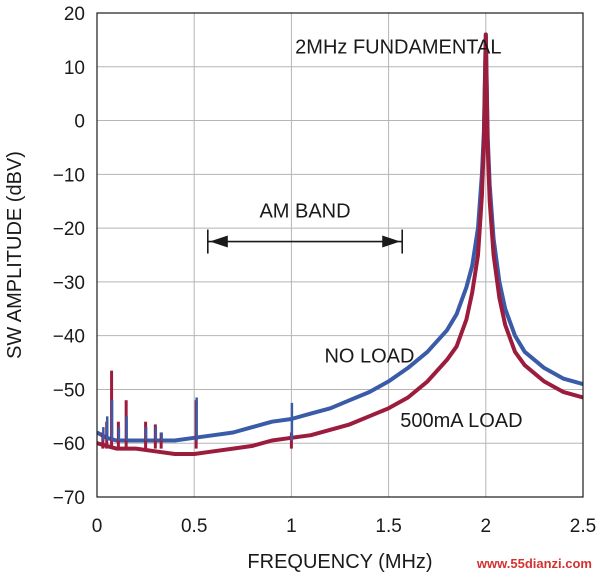 The height and width of the screenshot is (575, 600). What do you see at coordinates (344, 526) in the screenshot?
I see `x-tick-labels: 0 0.5 1 1.5 2 2.5` at bounding box center [344, 526].